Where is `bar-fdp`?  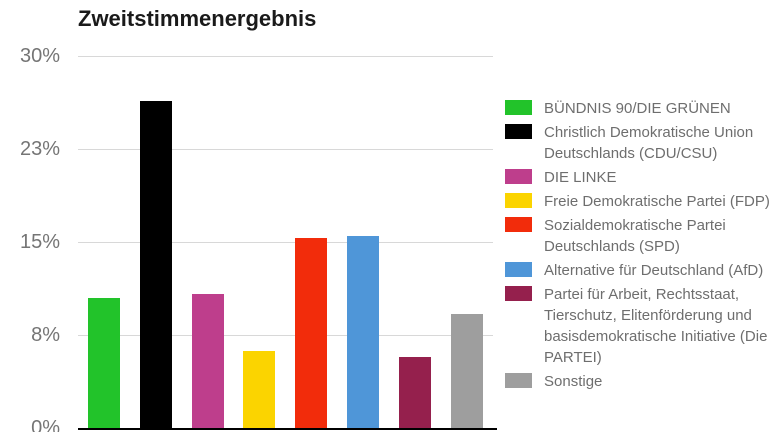 bar-fdp is located at coordinates (259, 389).